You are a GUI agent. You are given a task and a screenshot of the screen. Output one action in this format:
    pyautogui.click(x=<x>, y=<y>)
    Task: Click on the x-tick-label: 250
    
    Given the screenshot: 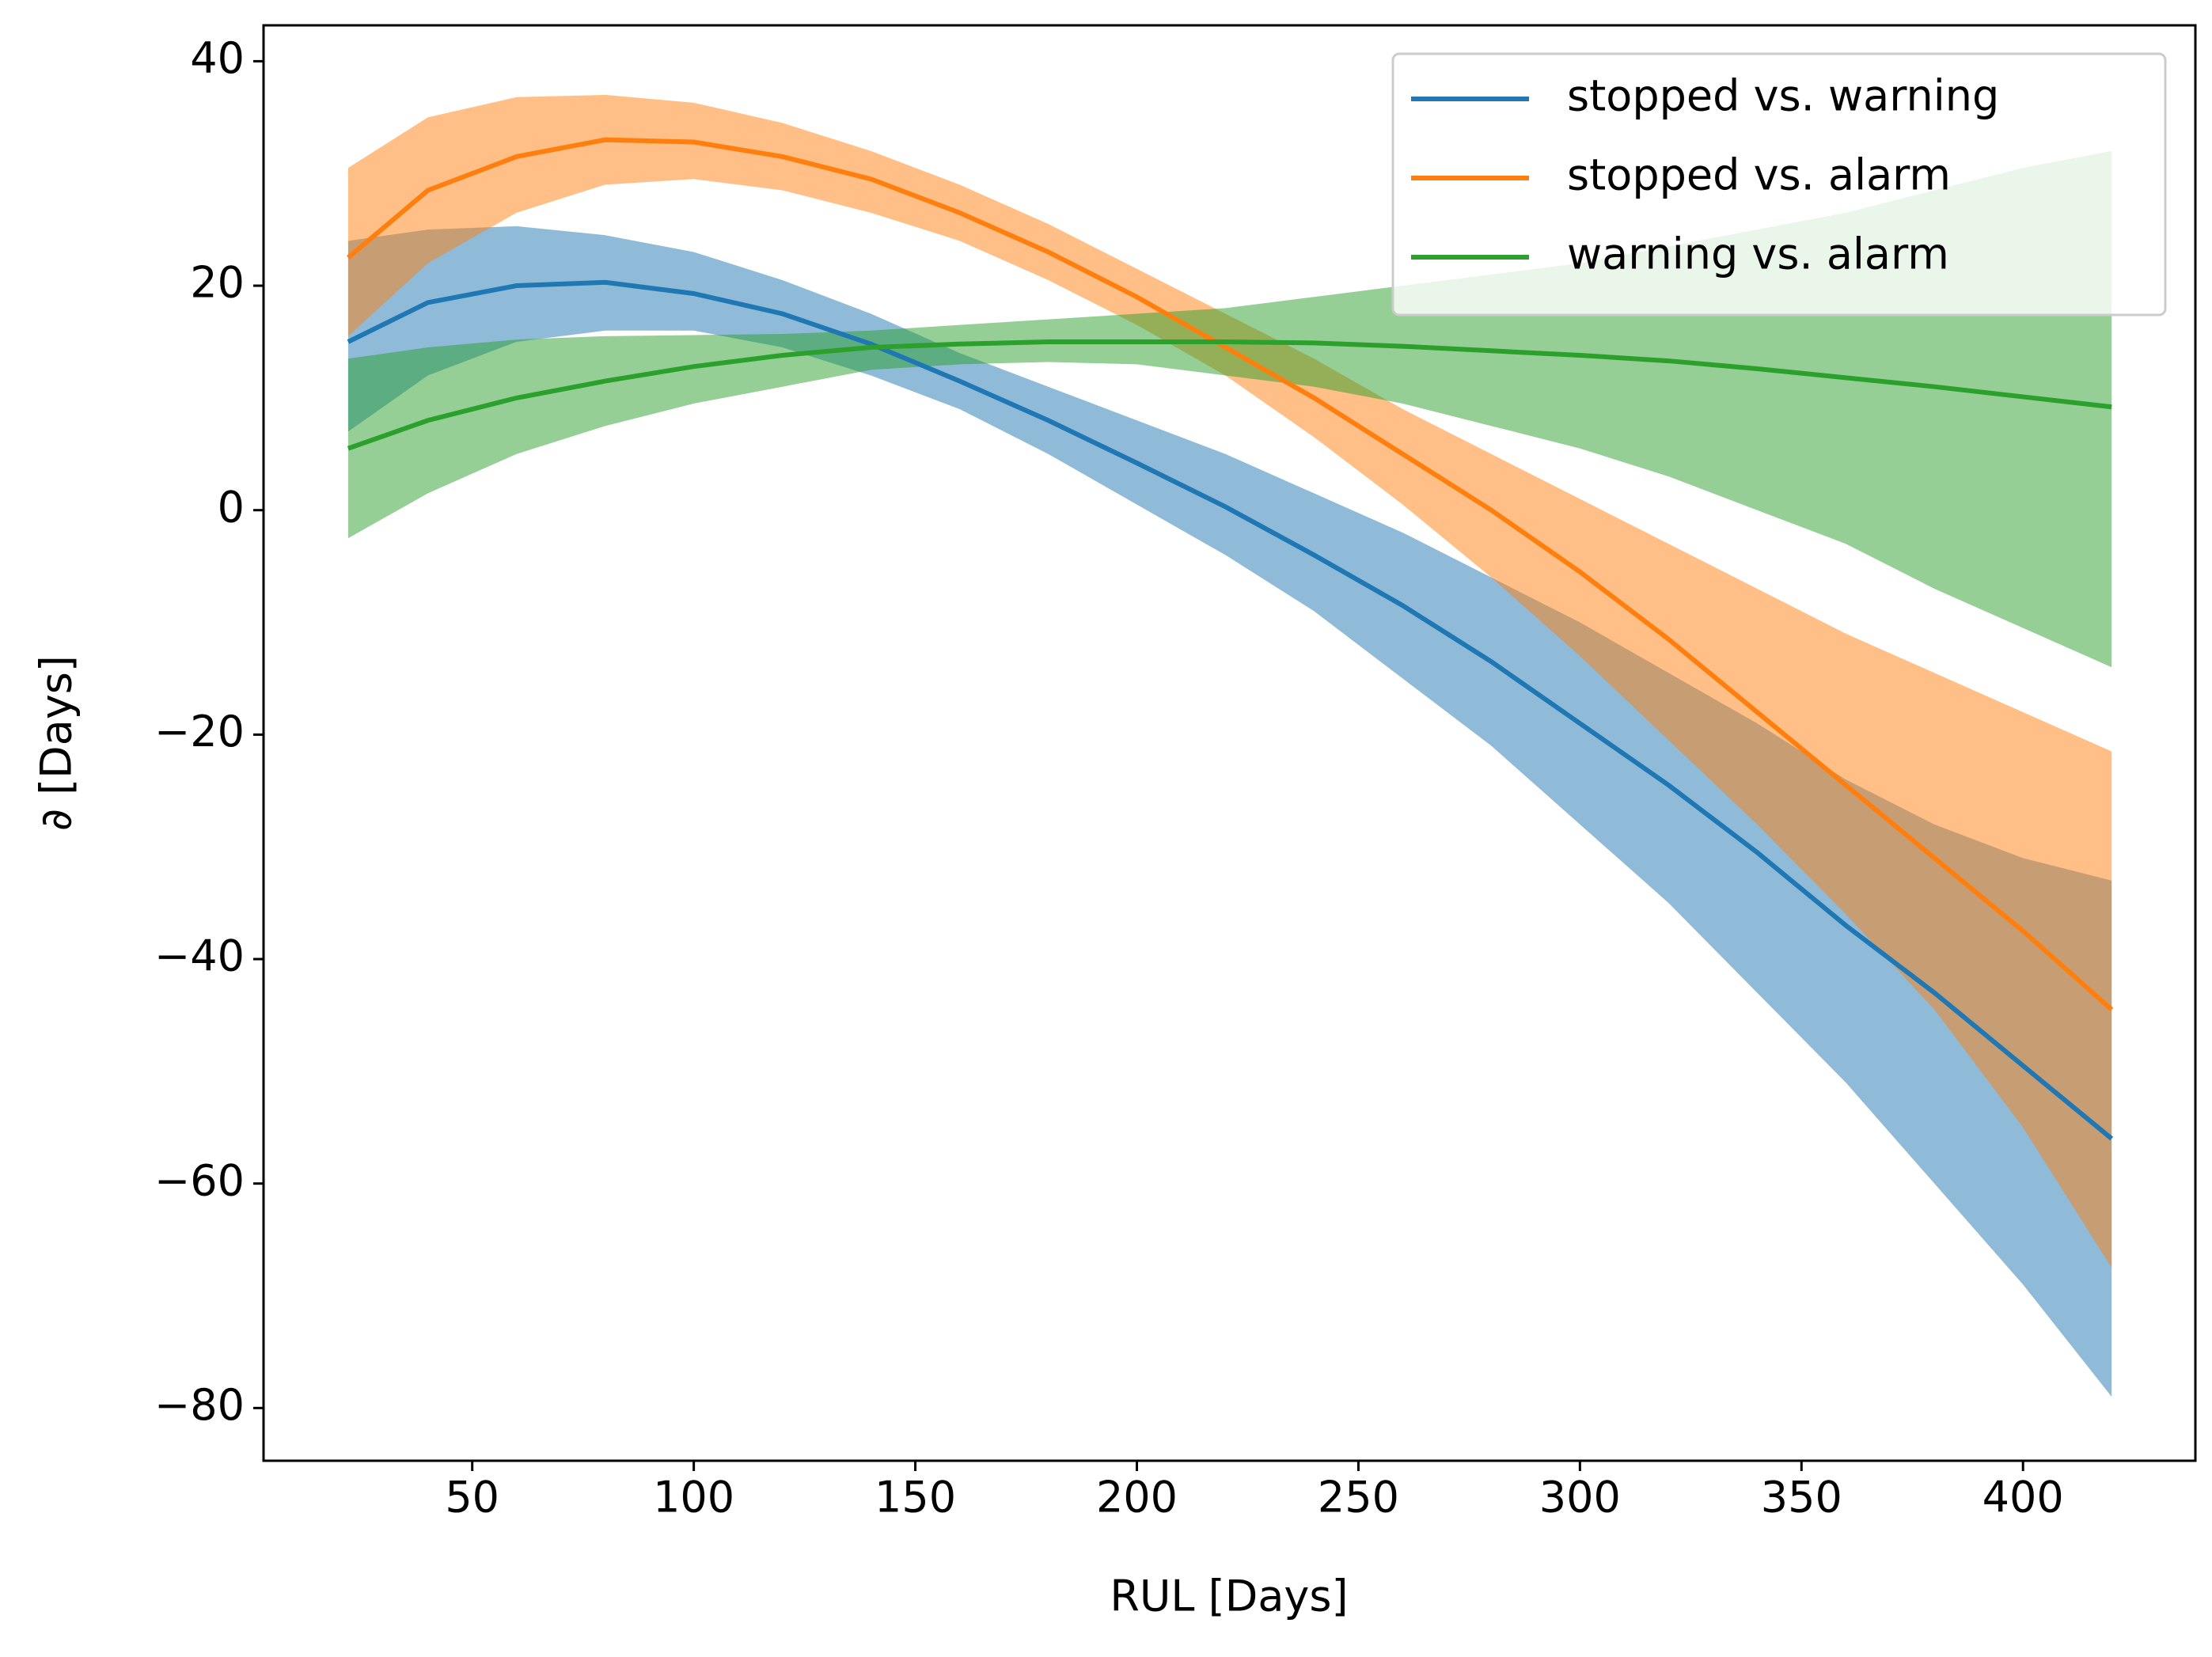 What is the action you would take?
    pyautogui.click(x=1358, y=1497)
    